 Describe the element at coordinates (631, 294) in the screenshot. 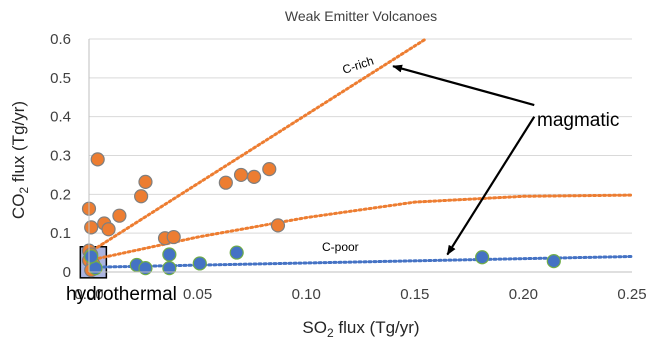

I see `x-tick-label: 0.25` at that location.